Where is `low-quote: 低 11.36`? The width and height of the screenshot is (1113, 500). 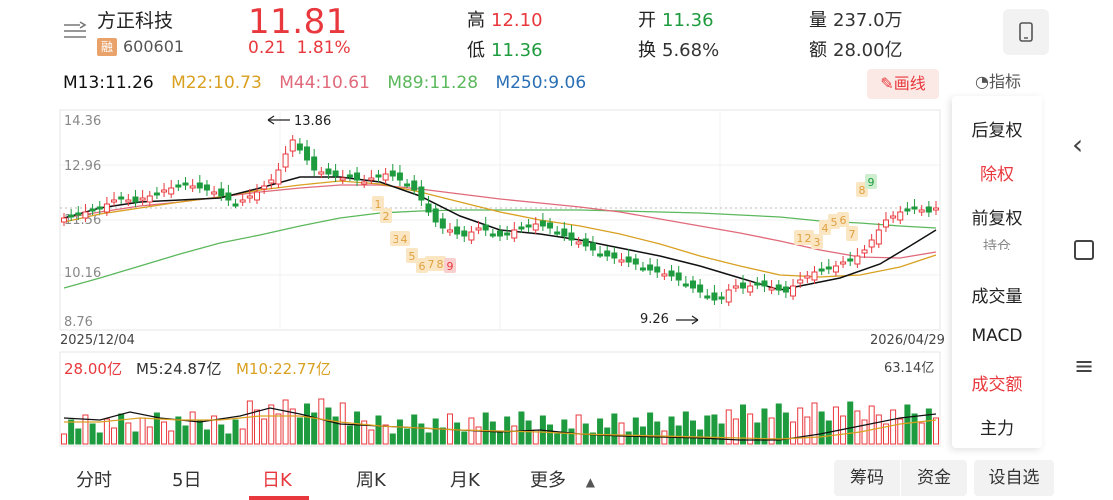
low-quote: 低 11.36 is located at coordinates (505, 49).